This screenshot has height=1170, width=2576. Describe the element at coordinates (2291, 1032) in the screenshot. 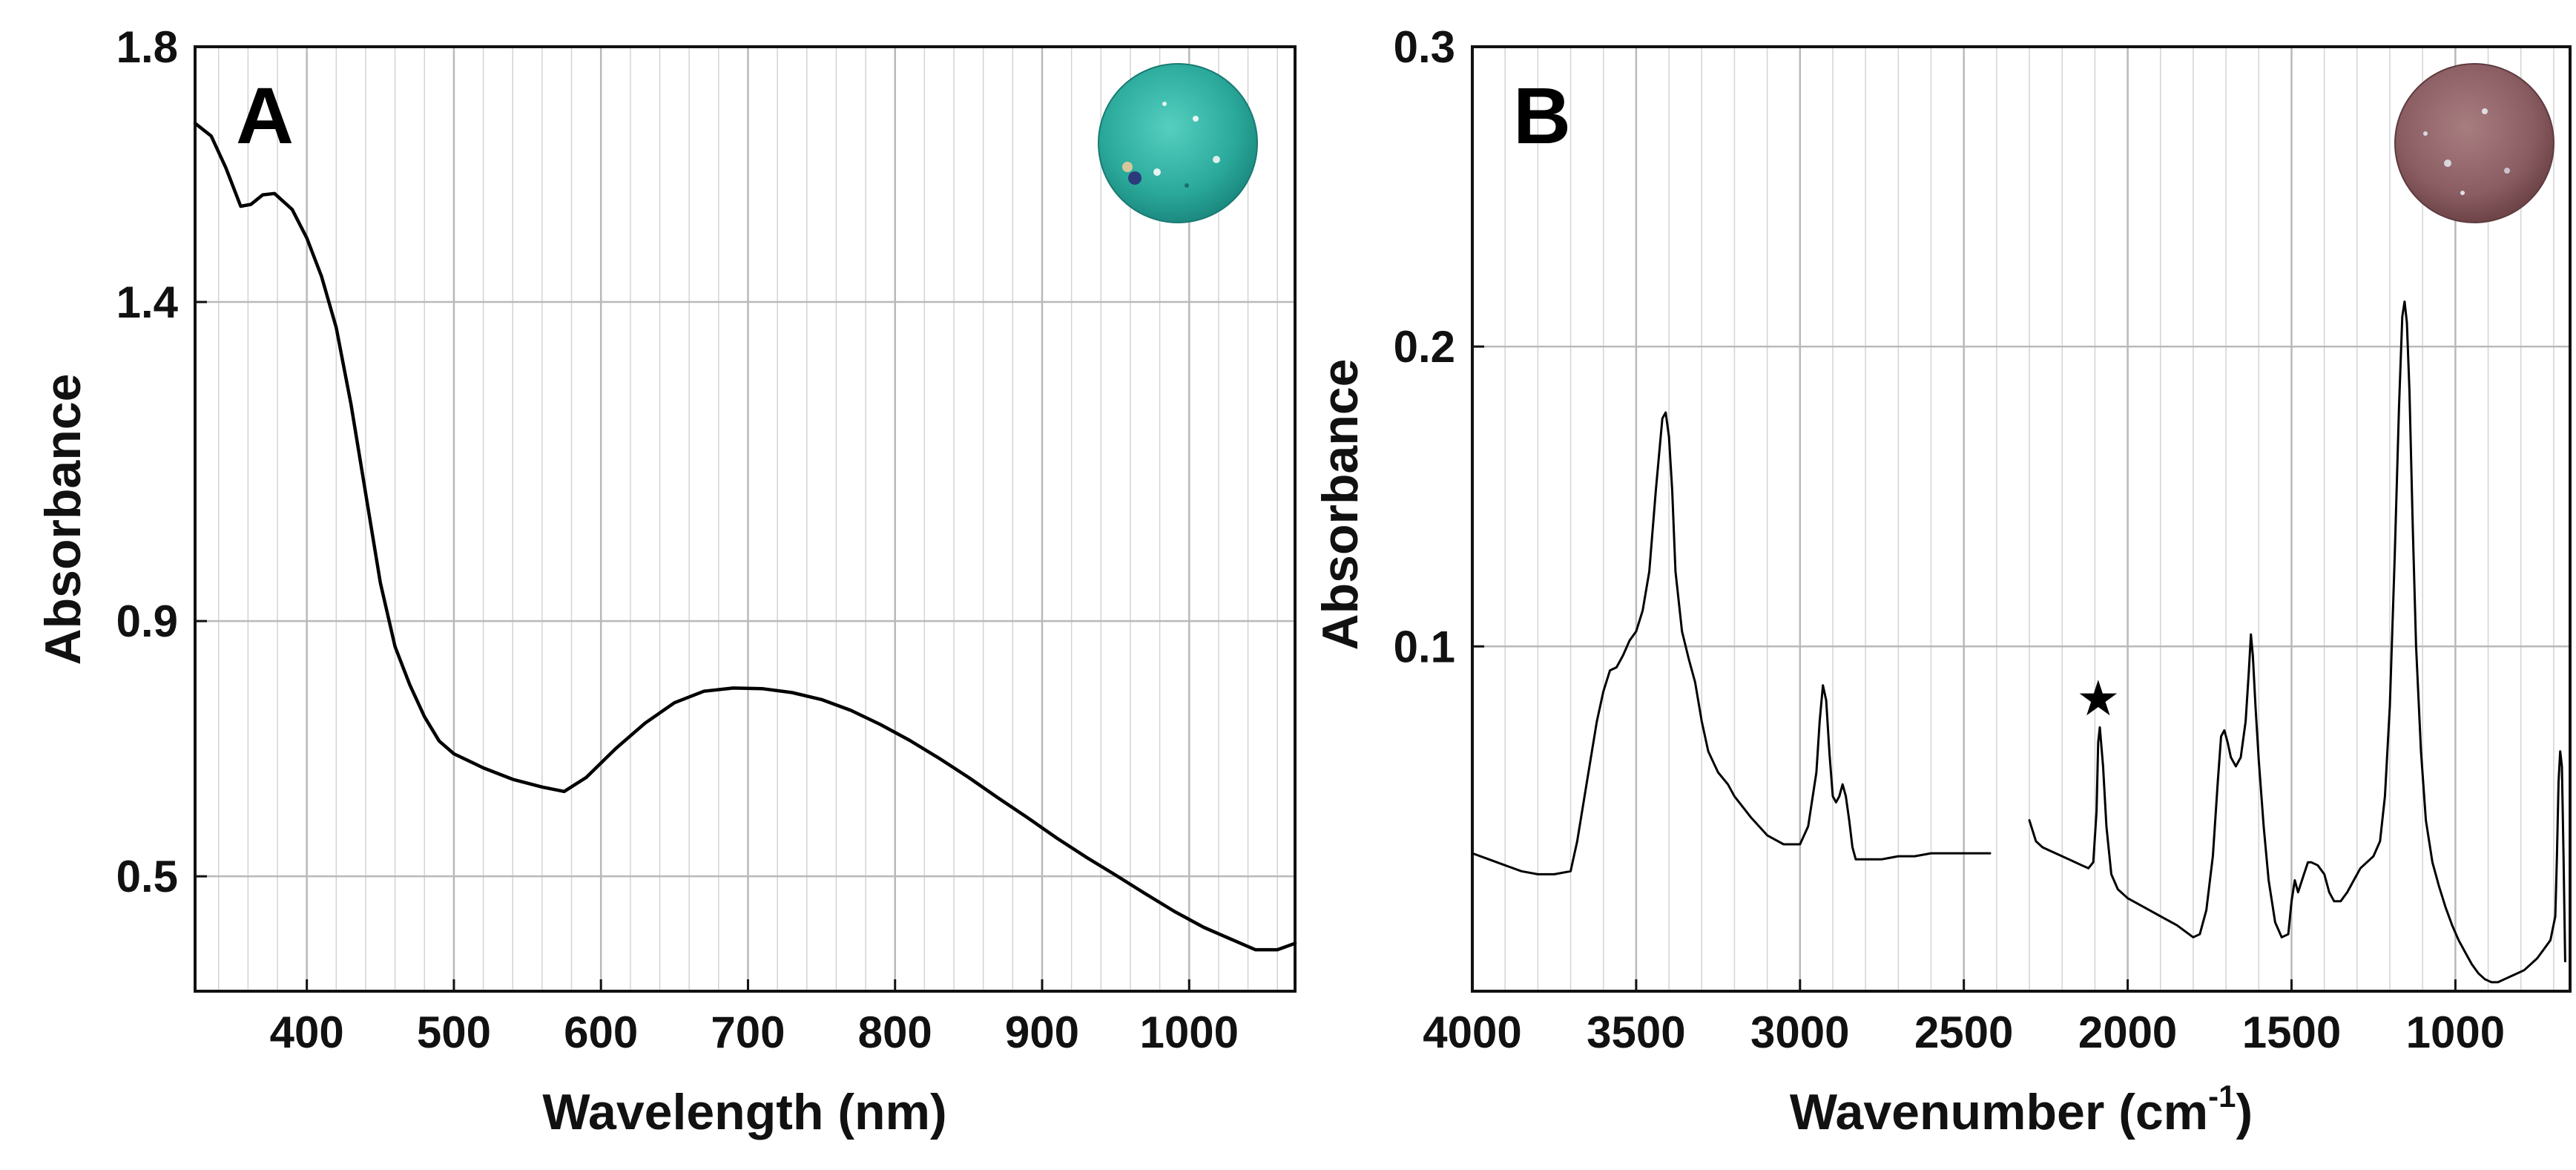

I see `panel-b-x-tick-label: 1500` at that location.